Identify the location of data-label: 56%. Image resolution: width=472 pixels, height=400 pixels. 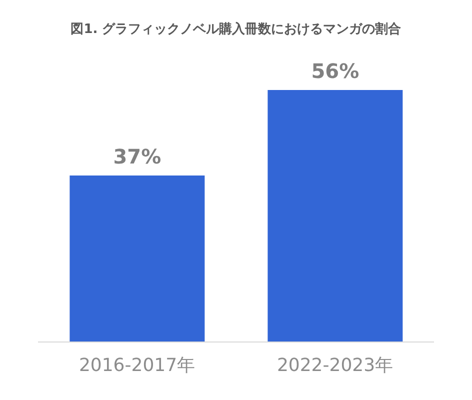
(335, 71).